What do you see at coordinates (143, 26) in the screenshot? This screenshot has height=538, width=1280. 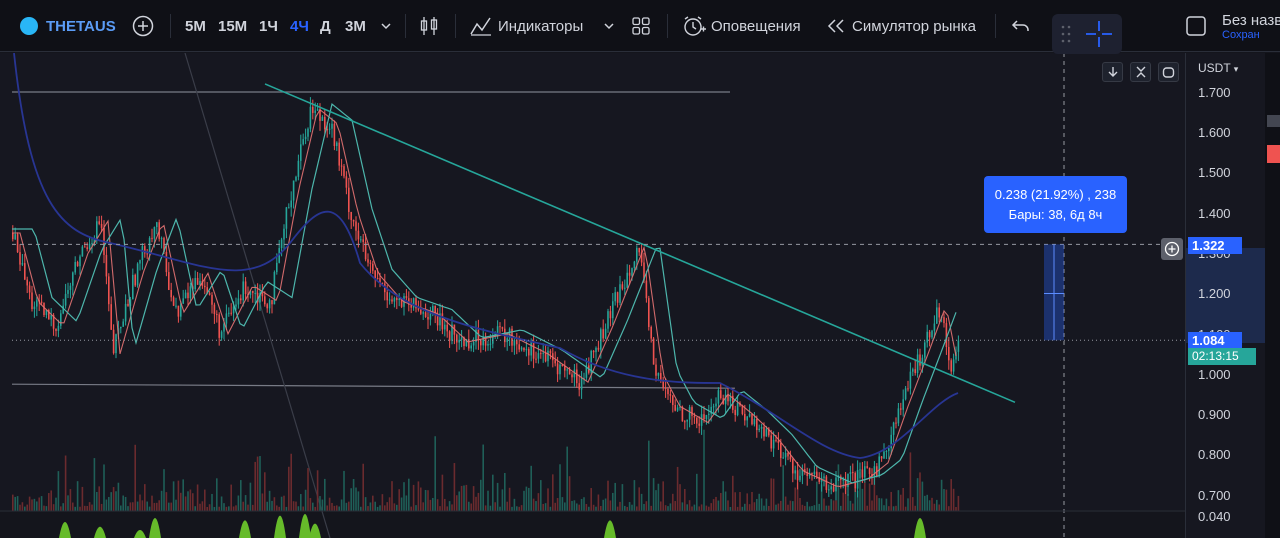 I see `compare-button` at bounding box center [143, 26].